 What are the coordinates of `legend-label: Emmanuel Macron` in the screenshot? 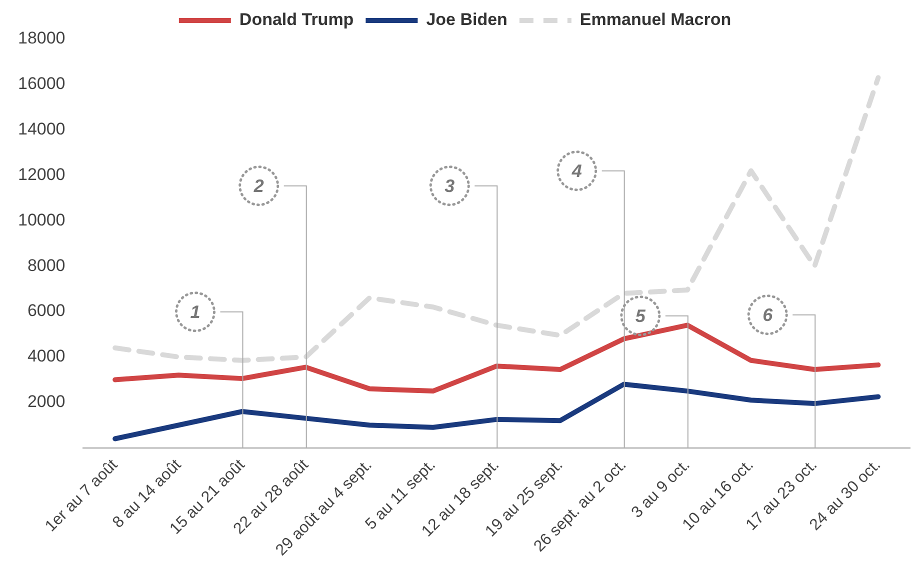 It's located at (656, 20).